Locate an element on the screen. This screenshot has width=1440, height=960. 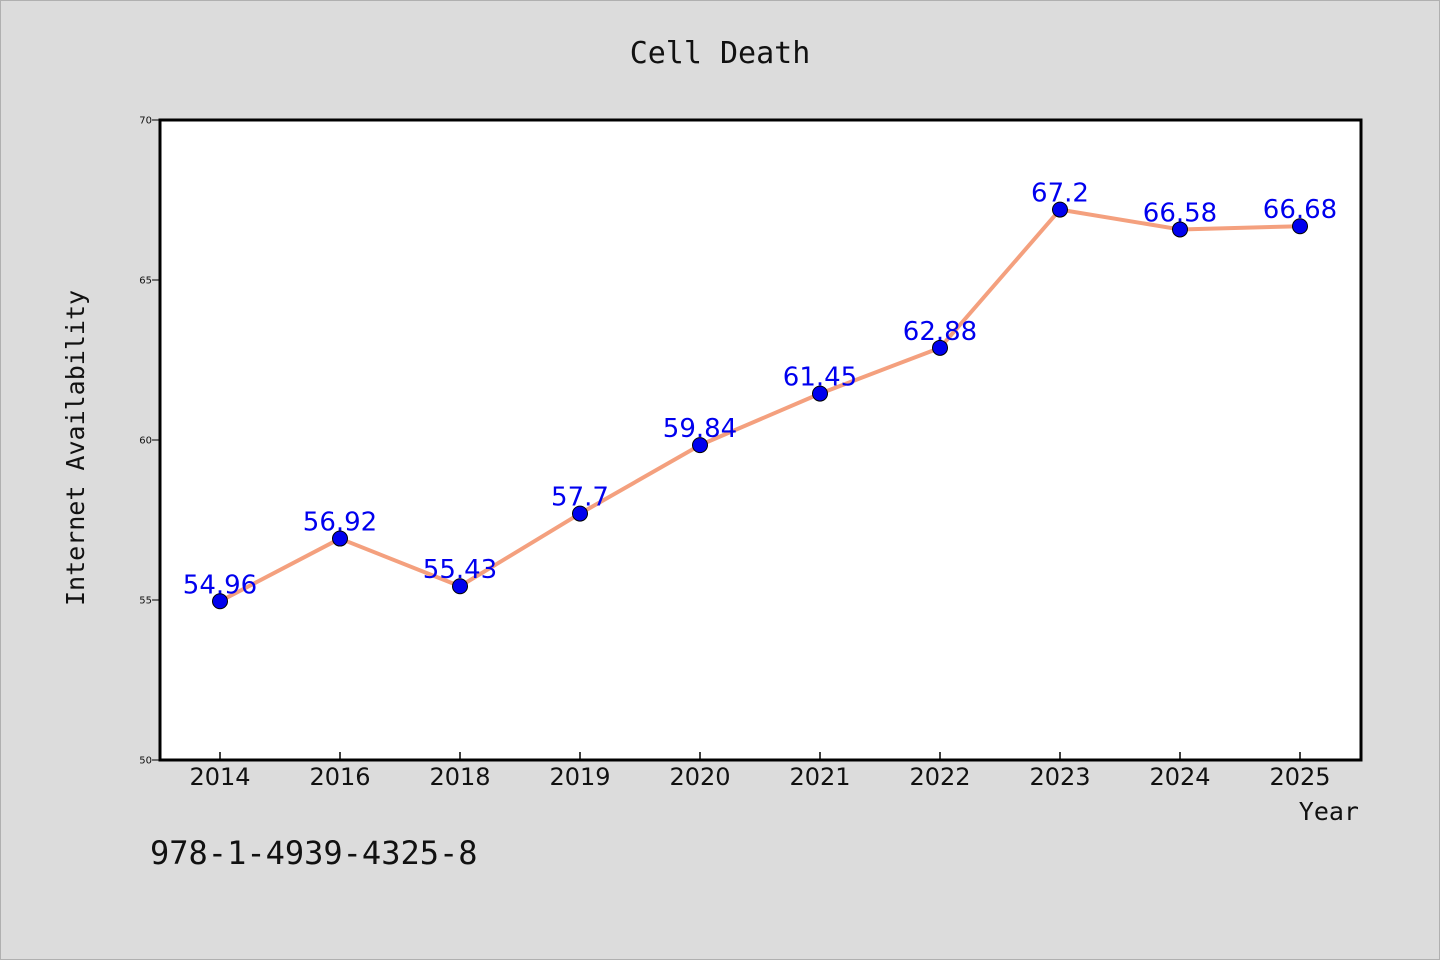
y-tick-label: 60 is located at coordinates (145, 441).